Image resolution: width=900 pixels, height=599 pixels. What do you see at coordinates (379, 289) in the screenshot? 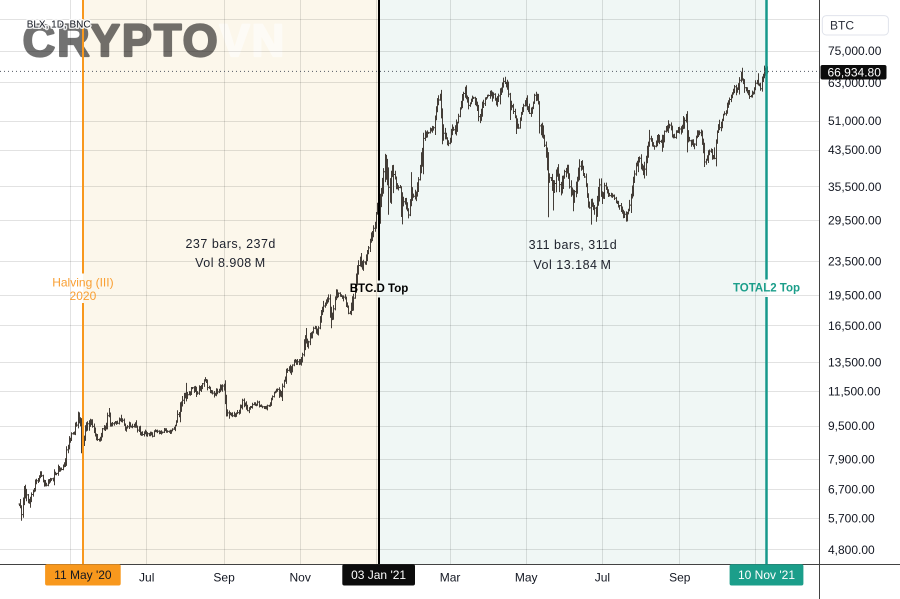
I see `svg-text: BTC.D Top` at bounding box center [379, 289].